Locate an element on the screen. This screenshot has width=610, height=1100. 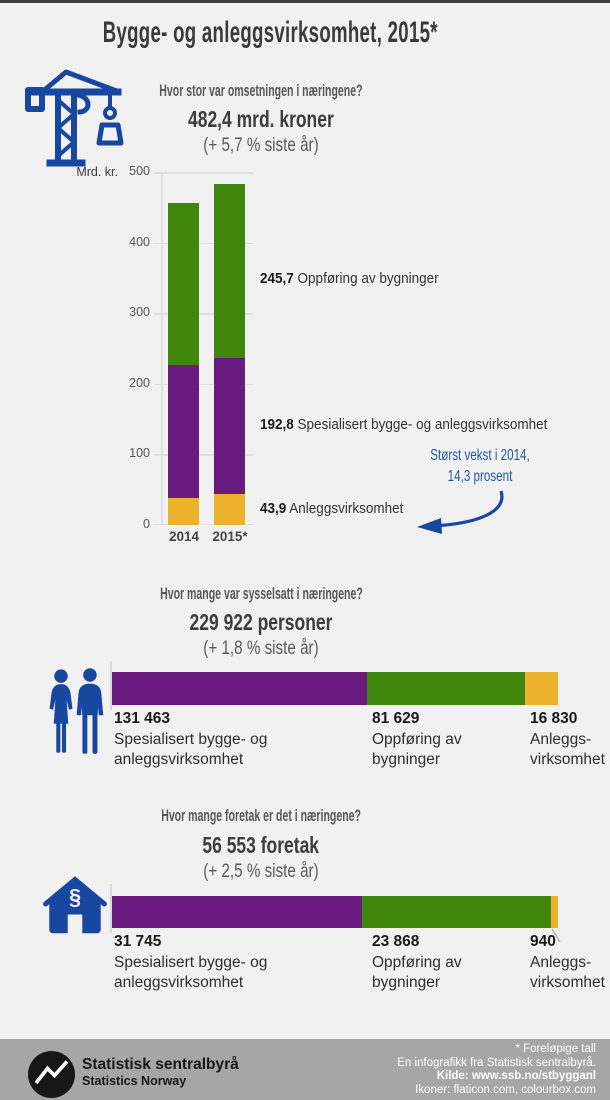
page-title-text: Bygge- og anleggsvirksomhet, 2015* is located at coordinates (270, 32).